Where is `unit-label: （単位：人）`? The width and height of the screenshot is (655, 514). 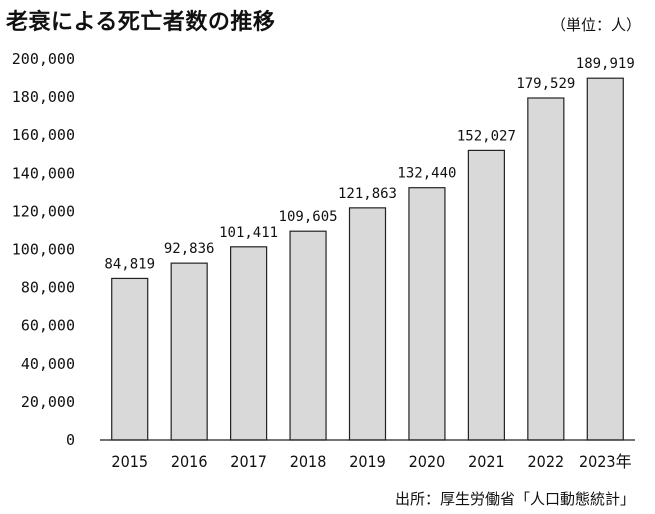 unit-label: （単位：人） is located at coordinates (595, 25).